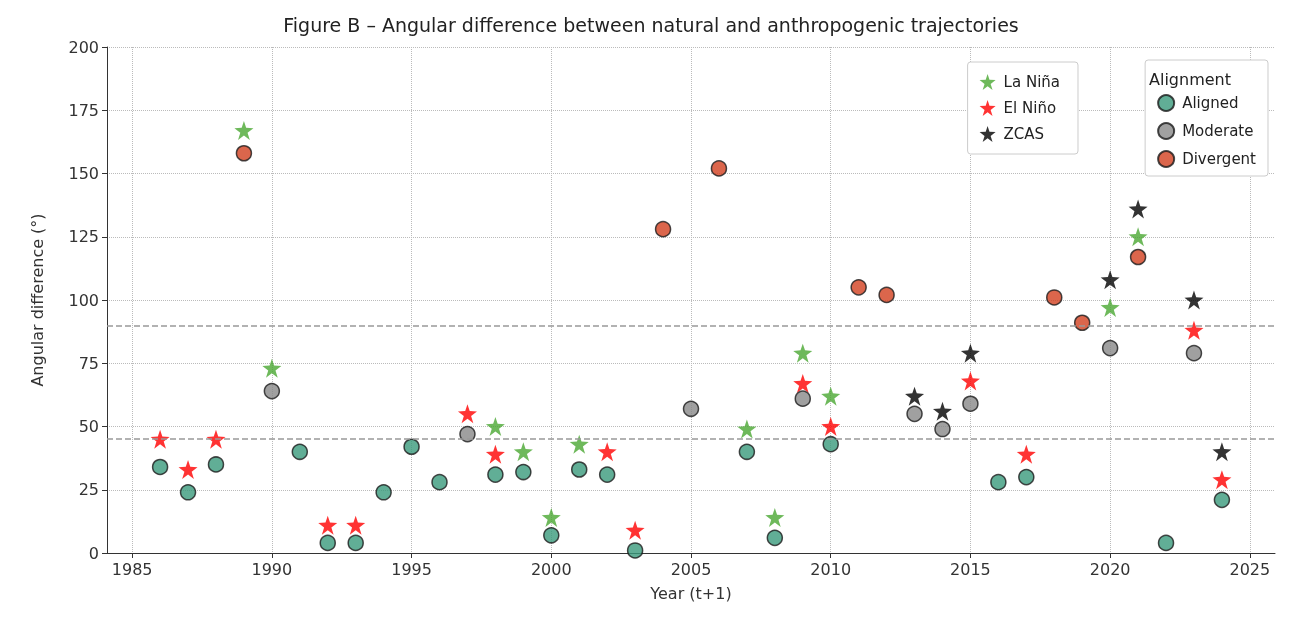 Image resolution: width=1302 pixels, height=624 pixels. I want to click on legend-label: Aligned, so click(1210, 103).